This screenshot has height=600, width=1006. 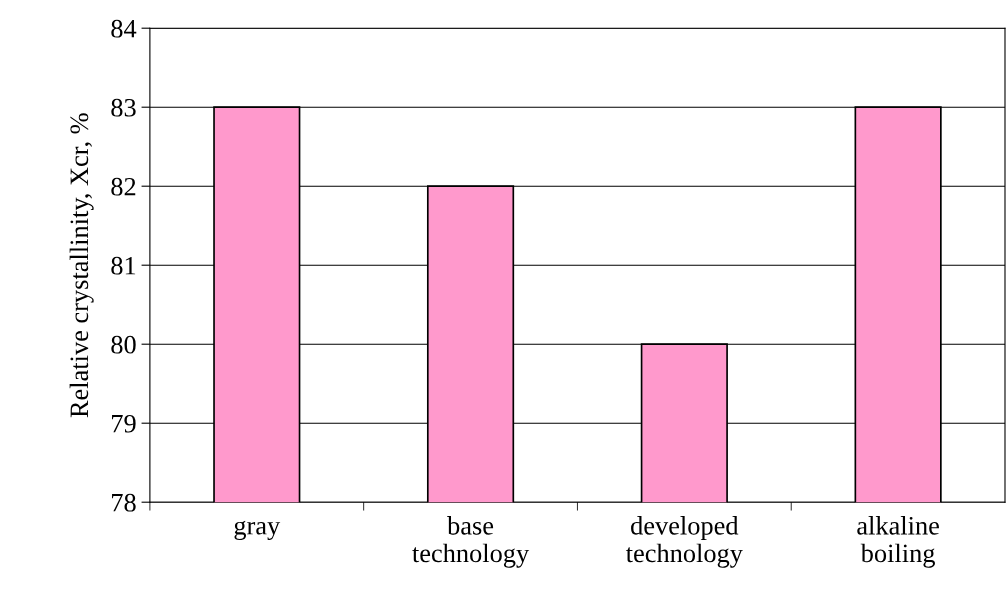 What do you see at coordinates (257, 530) in the screenshot?
I see `x-tick-label: gray` at bounding box center [257, 530].